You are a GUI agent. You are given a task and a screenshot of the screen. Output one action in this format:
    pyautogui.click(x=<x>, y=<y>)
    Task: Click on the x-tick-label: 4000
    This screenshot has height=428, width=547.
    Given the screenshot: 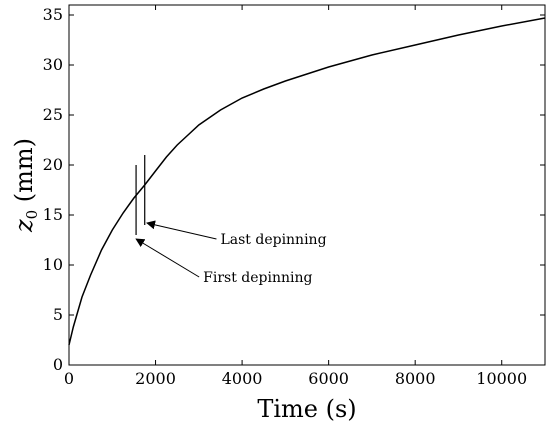 What is the action you would take?
    pyautogui.click(x=242, y=378)
    